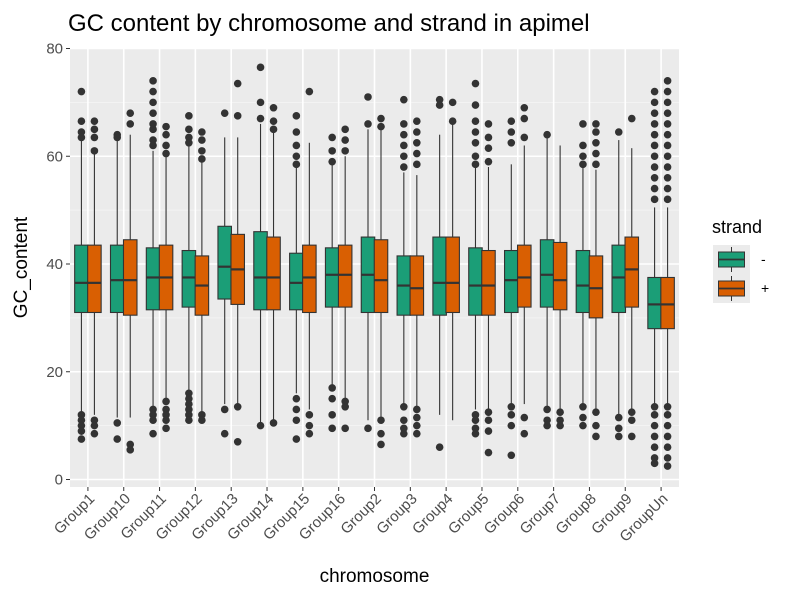 The height and width of the screenshot is (600, 800). I want to click on box-Group15-plus, so click(309, 262).